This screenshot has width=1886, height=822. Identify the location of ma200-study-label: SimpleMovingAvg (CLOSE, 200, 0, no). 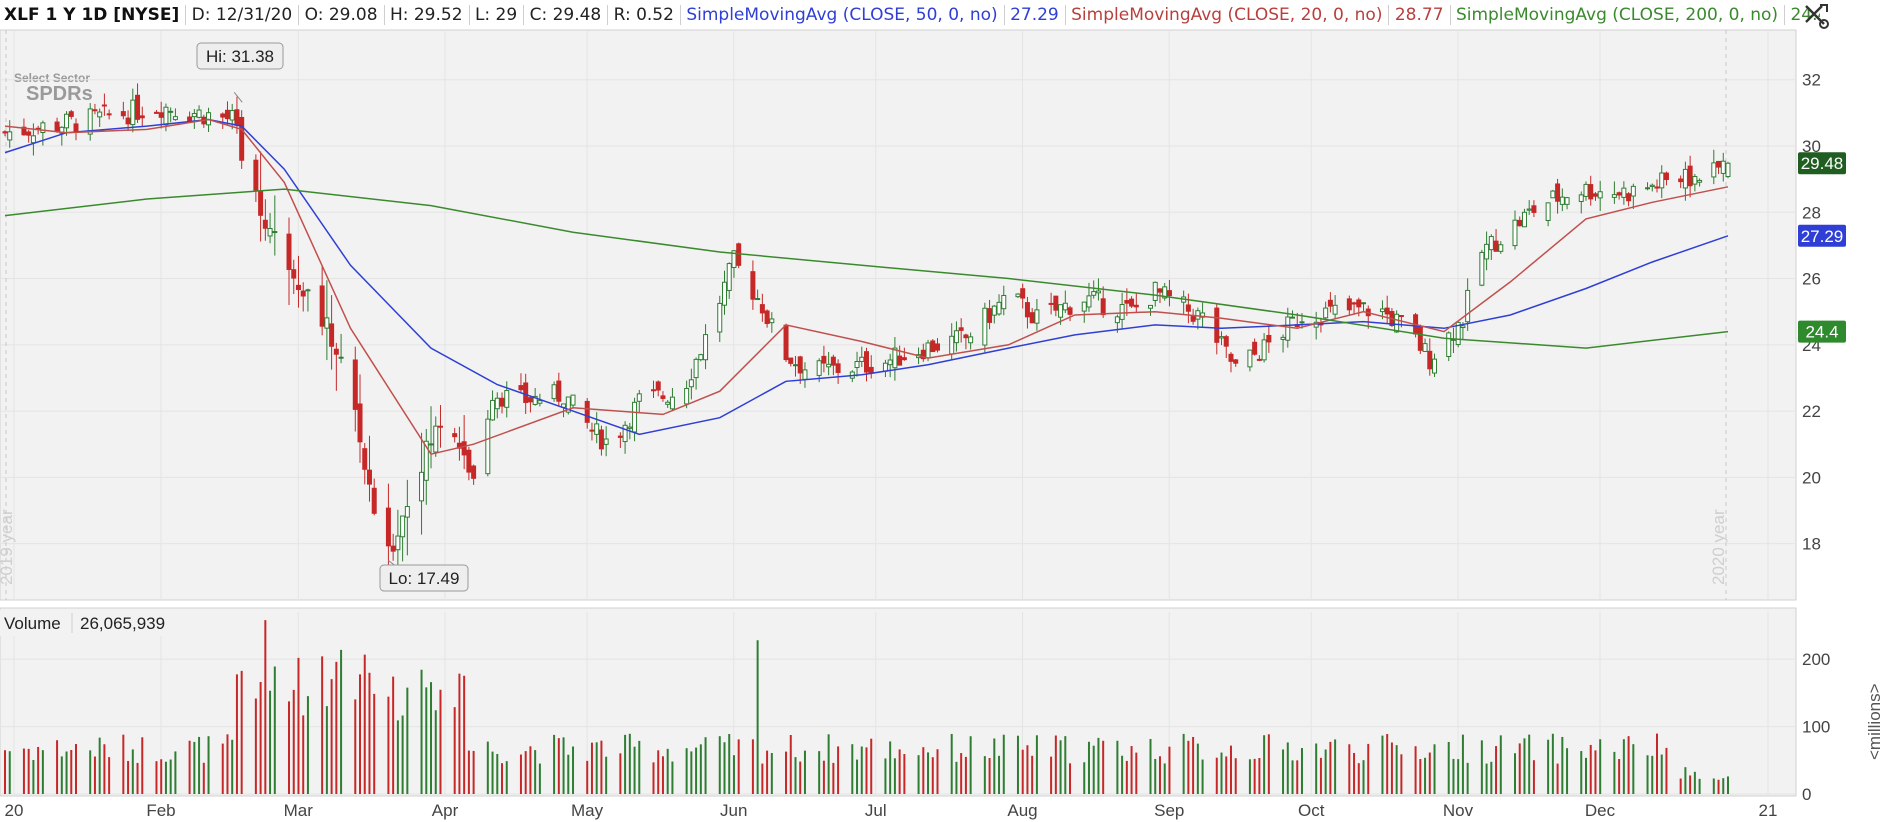
(1617, 15).